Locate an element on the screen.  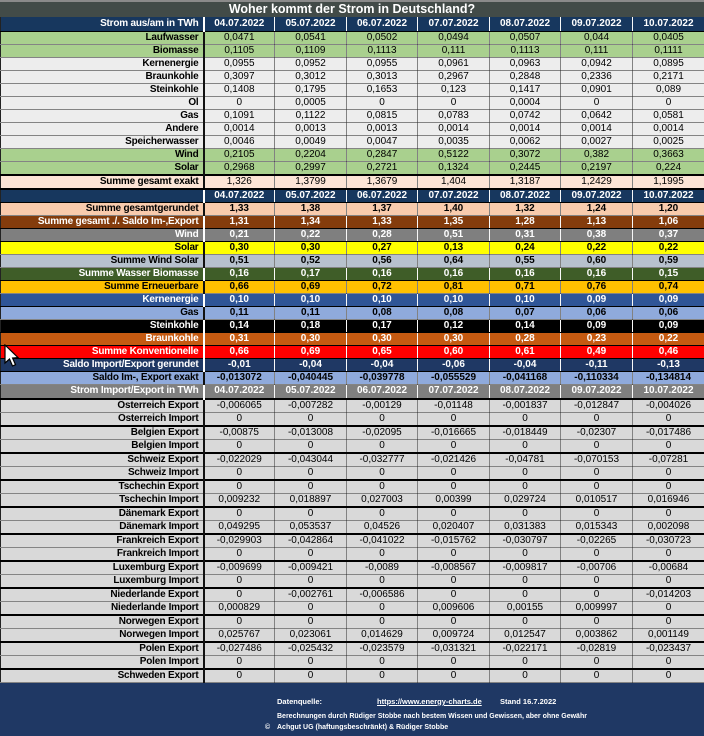
value-cell: 0,49 is located at coordinates (596, 352).